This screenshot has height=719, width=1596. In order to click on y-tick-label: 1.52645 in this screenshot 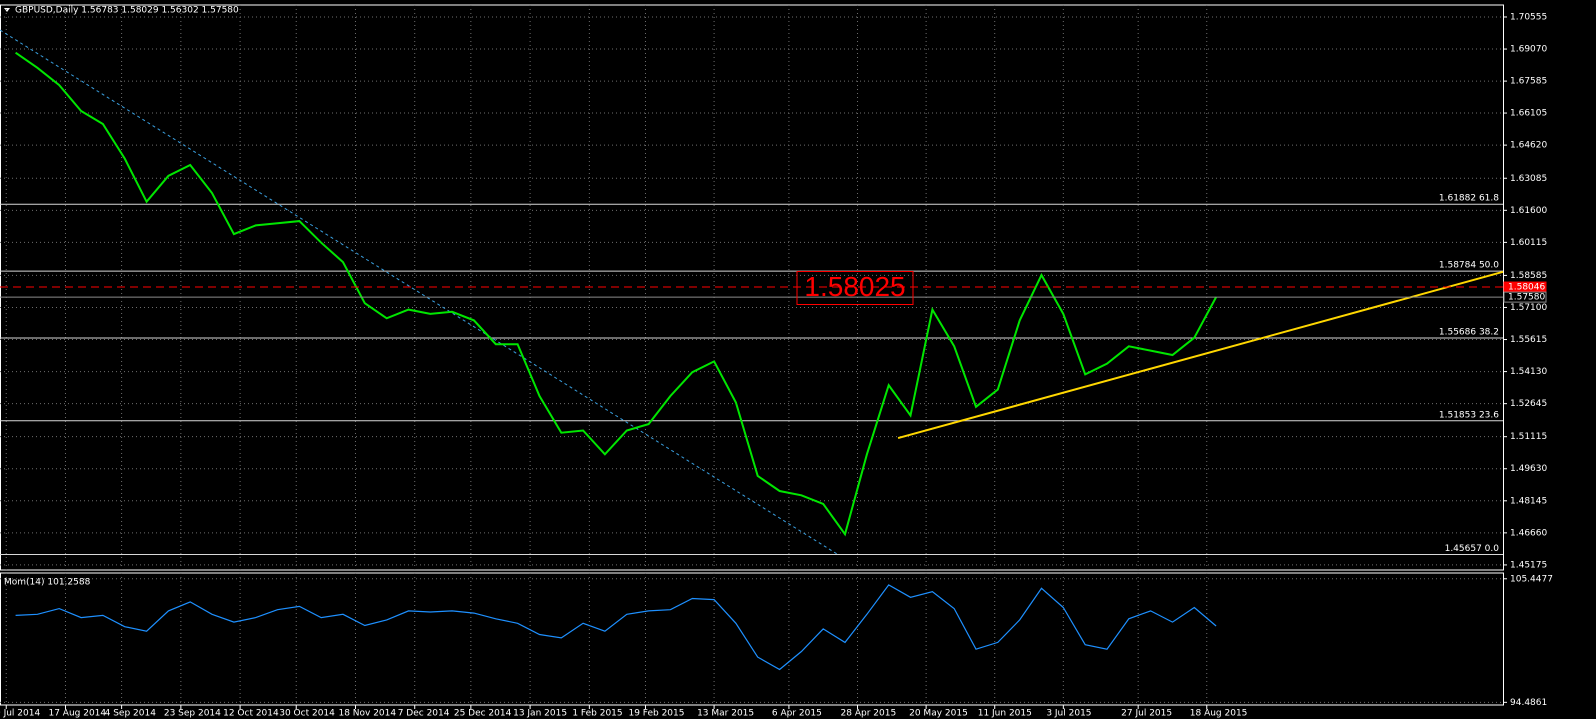, I will do `click(1528, 404)`.